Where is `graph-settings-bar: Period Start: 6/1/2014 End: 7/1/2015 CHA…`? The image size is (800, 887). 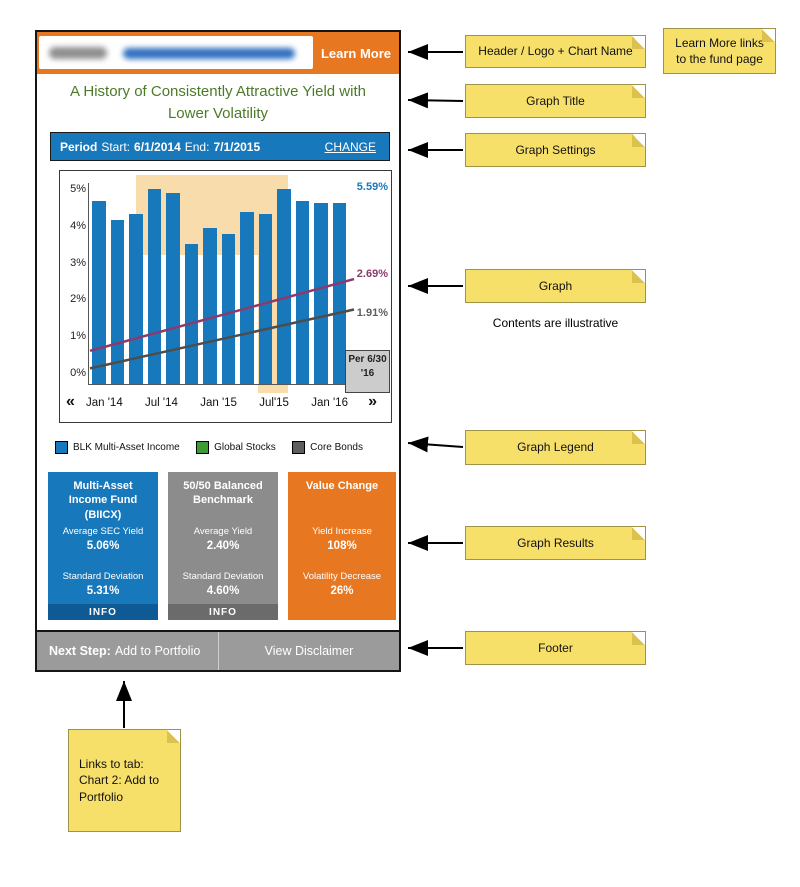
graph-settings-bar: Period Start: 6/1/2014 End: 7/1/2015 CHA… is located at coordinates (220, 146).